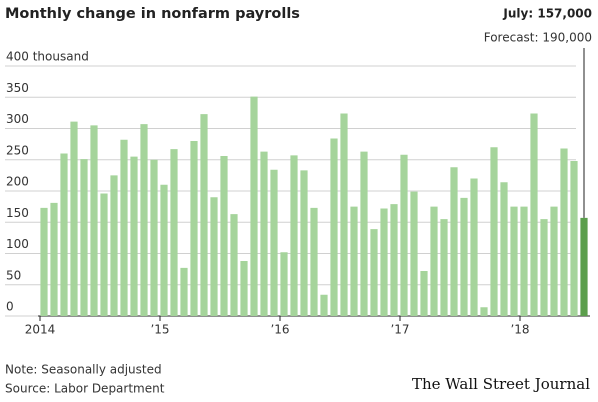 This screenshot has width=598, height=402. What do you see at coordinates (17, 150) in the screenshot?
I see `y-tick-label: 250` at bounding box center [17, 150].